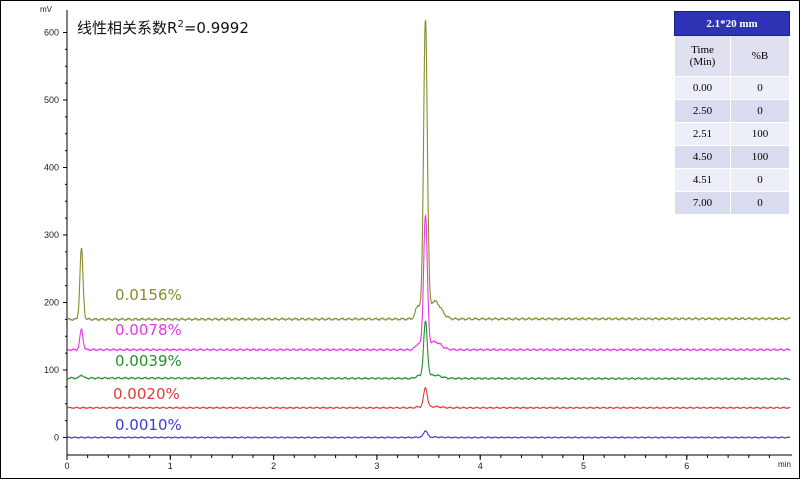 This screenshot has height=479, width=800. What do you see at coordinates (583, 466) in the screenshot?
I see `x-tick-label: 5` at bounding box center [583, 466].